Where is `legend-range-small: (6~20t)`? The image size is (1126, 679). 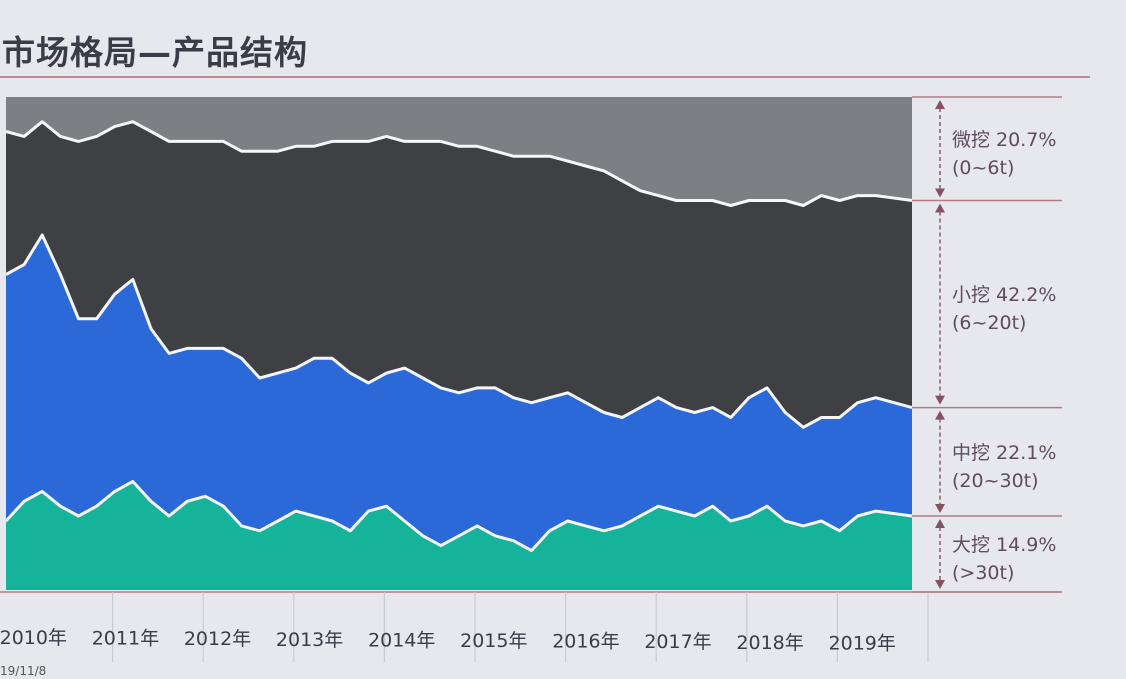
legend-range-small: (6~20t) is located at coordinates (989, 323).